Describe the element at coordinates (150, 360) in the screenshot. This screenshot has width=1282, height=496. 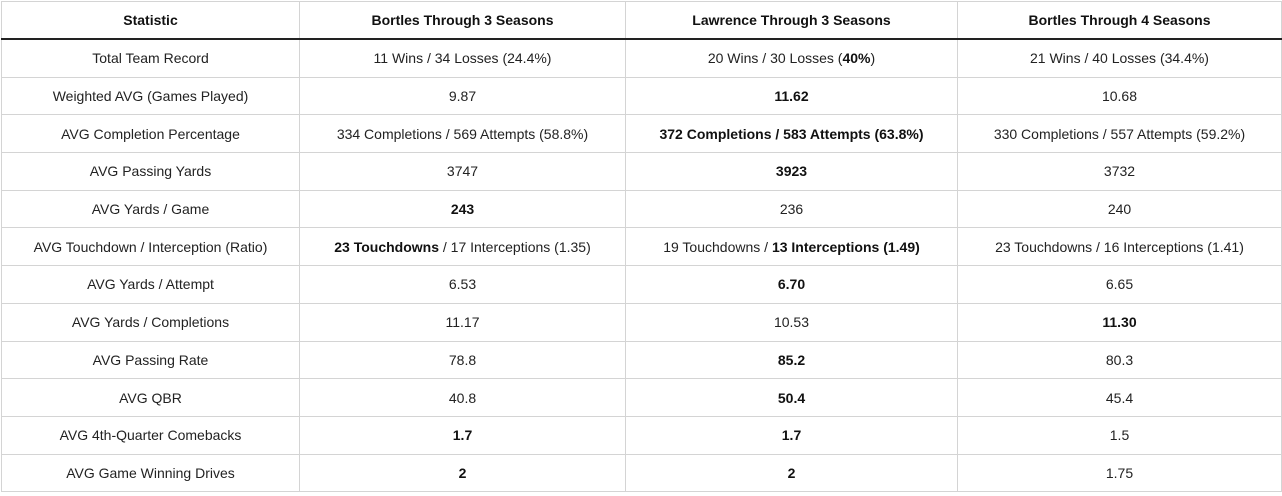
I see `row-label: AVG Passing Rate` at that location.